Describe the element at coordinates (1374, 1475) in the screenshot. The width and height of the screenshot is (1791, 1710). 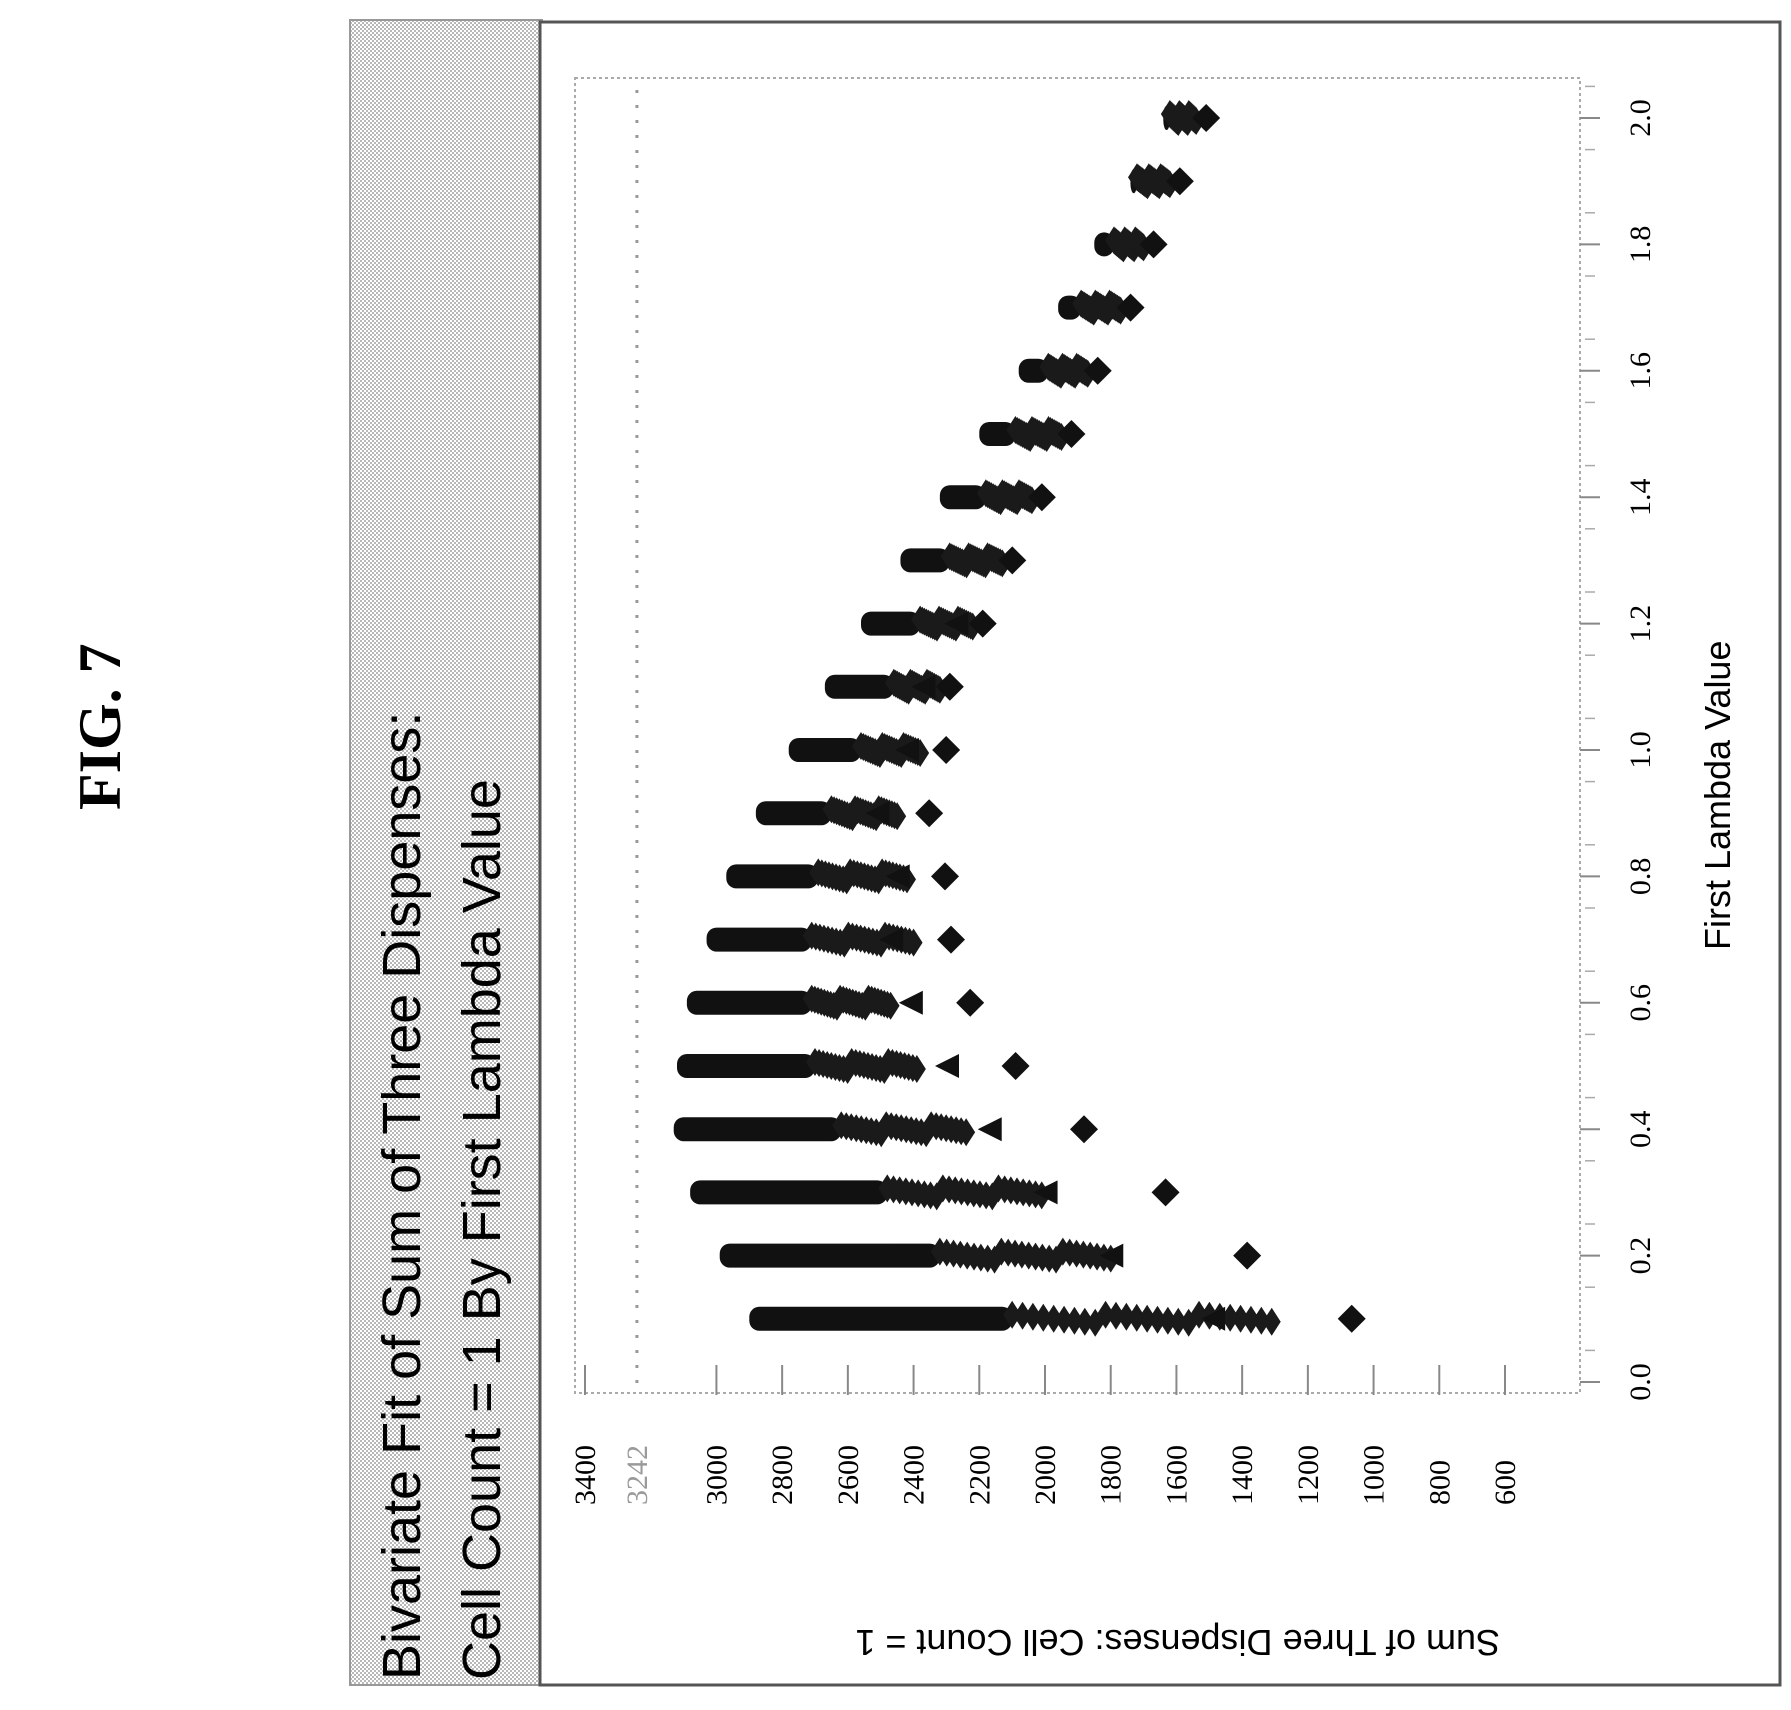
I see `y-tick-label: 1000` at that location.